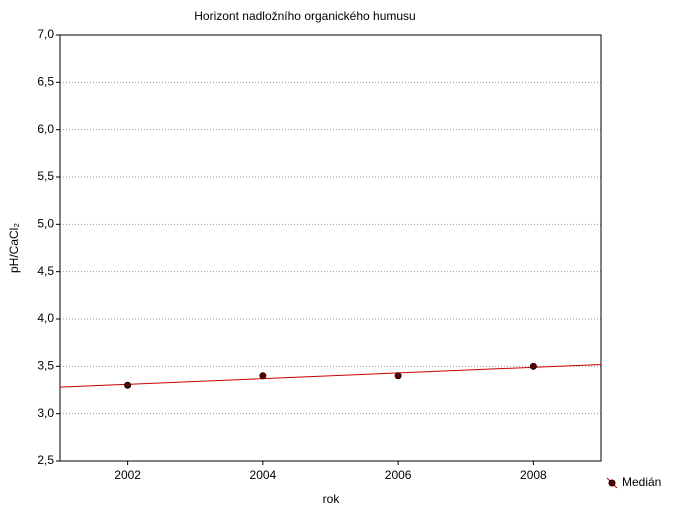 This screenshot has width=685, height=514. Describe the element at coordinates (45, 318) in the screenshot. I see `y-tick-label: 4,0` at that location.